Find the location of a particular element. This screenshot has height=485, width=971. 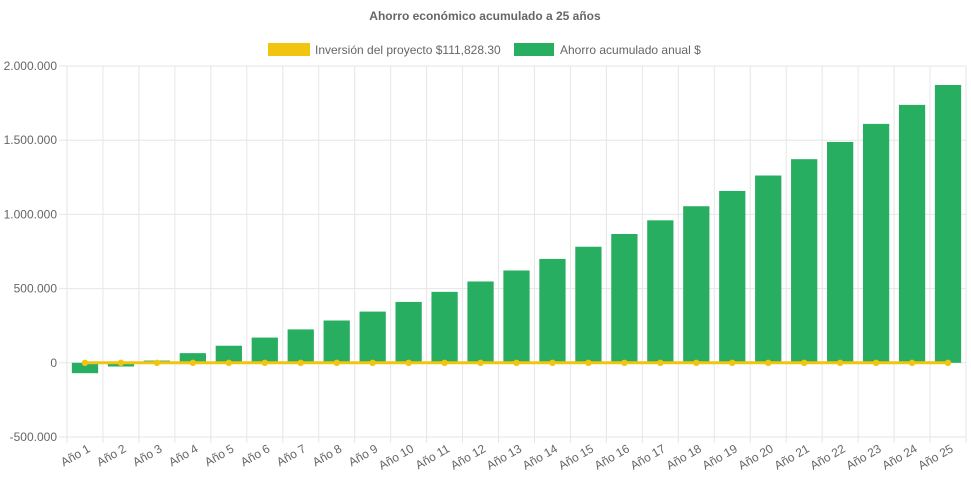

x-tick-label: Año 4 is located at coordinates (183, 455).